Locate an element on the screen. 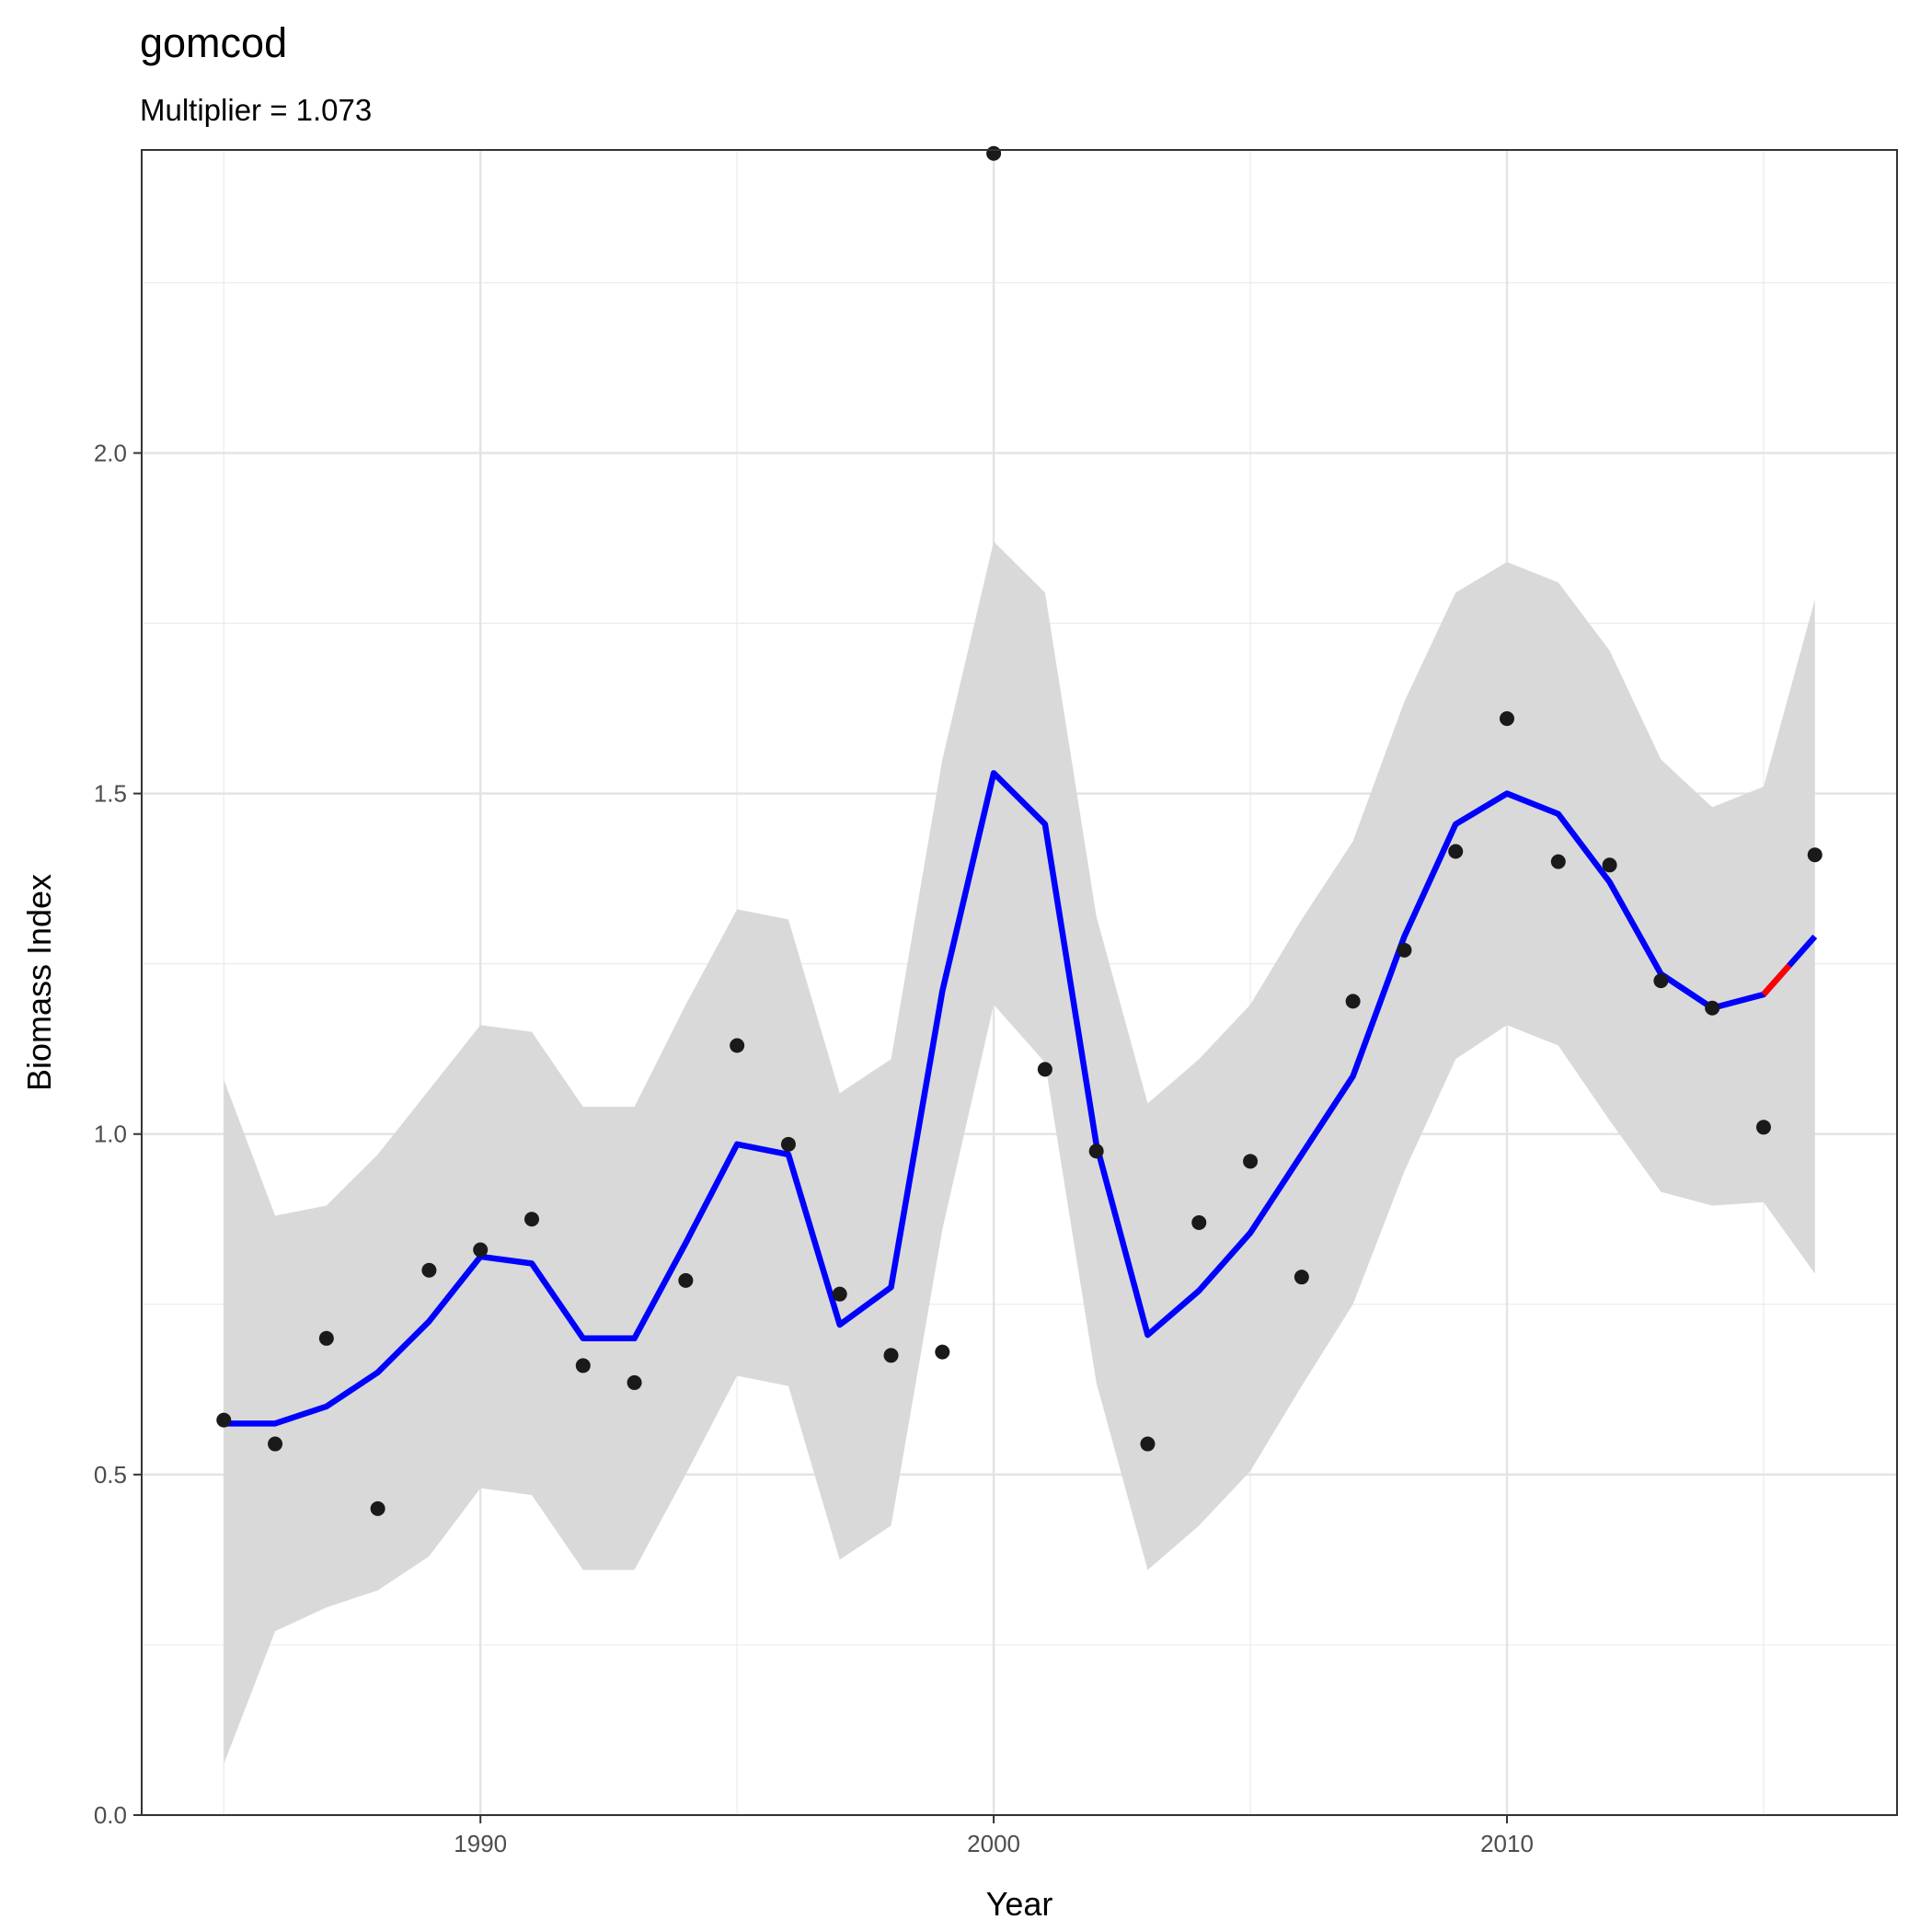 The height and width of the screenshot is (1931, 1932). y-tick-label: 0.0 is located at coordinates (110, 1815).